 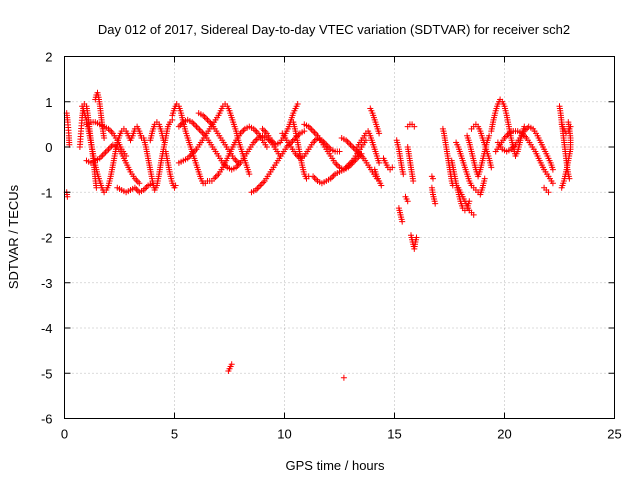 I want to click on x-tick-label: 20, so click(x=504, y=434).